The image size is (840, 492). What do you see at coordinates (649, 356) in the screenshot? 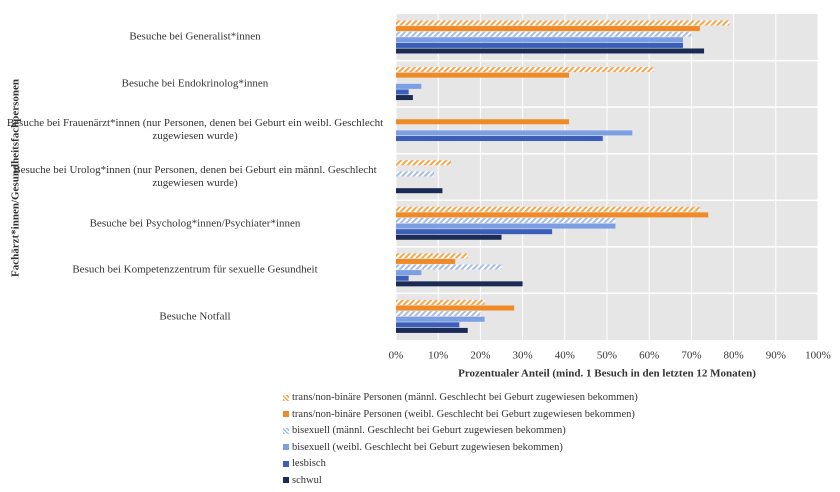
I see `x-tick-label: 60%` at bounding box center [649, 356].